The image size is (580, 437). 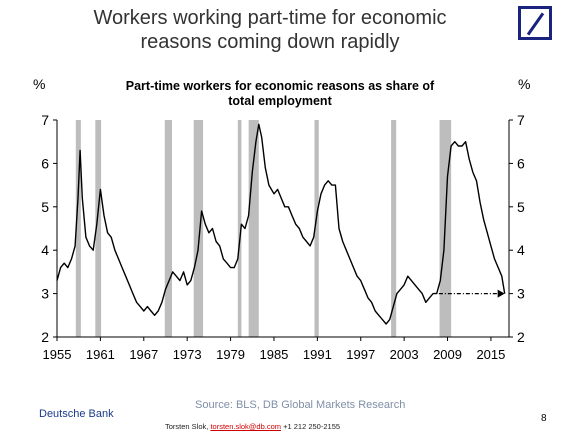 I want to click on y-tick-label-right: 4, so click(x=521, y=250).